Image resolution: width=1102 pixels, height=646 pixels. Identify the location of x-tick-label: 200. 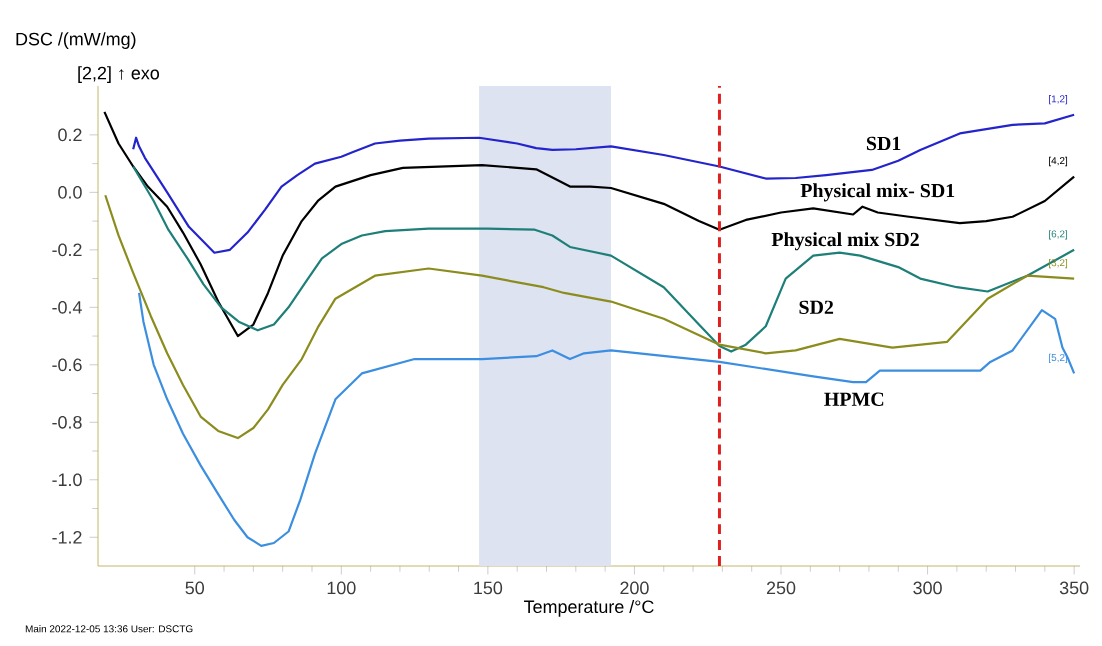
(634, 588).